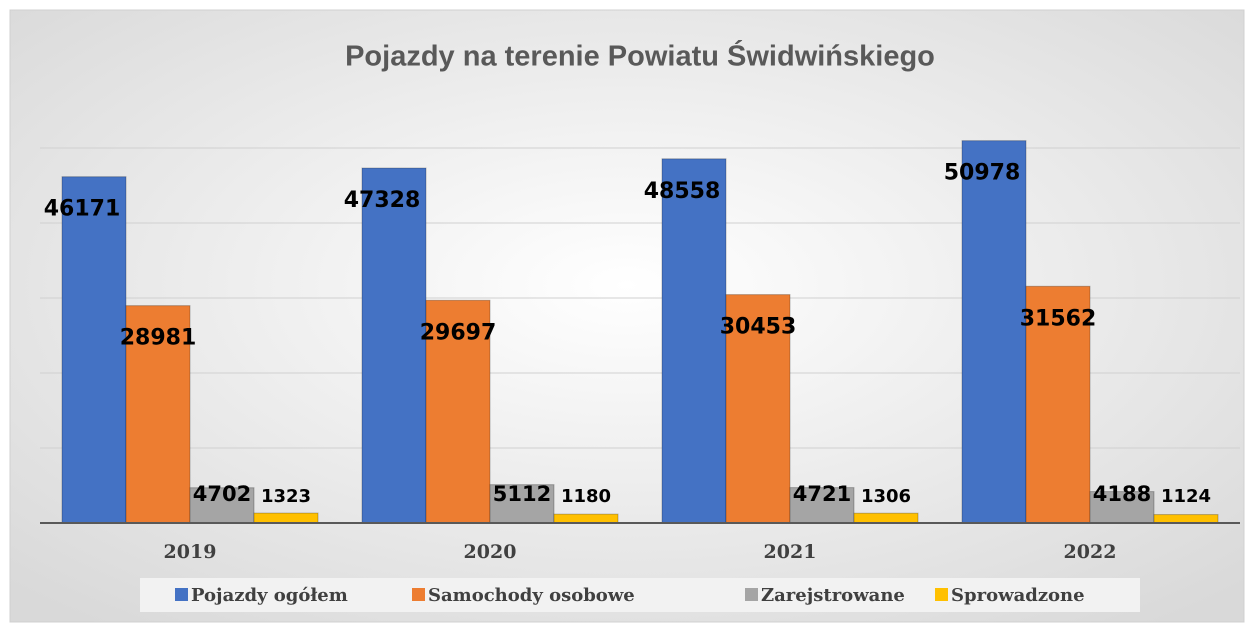  What do you see at coordinates (1122, 494) in the screenshot?
I see `value-label: 4188` at bounding box center [1122, 494].